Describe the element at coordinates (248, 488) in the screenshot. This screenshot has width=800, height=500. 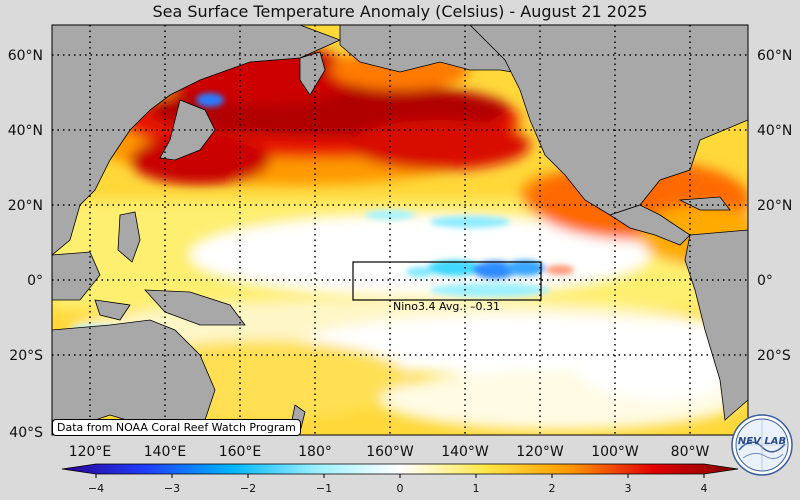
I see `colorbar-tick-label: −2` at that location.